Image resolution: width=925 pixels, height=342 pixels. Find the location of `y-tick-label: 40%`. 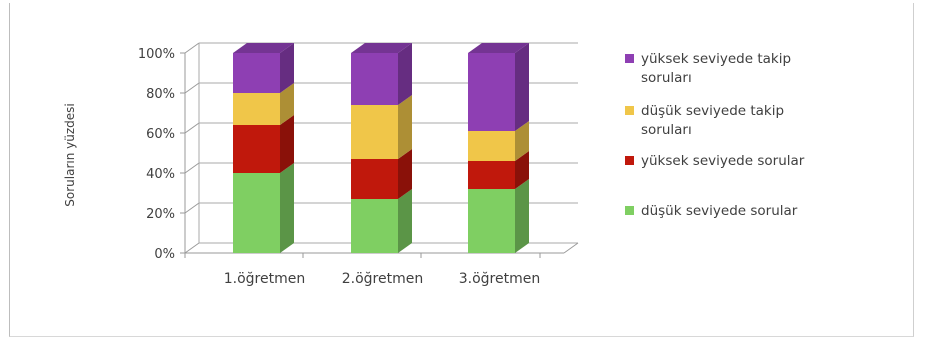

y-tick-label: 40% is located at coordinates (160, 174).